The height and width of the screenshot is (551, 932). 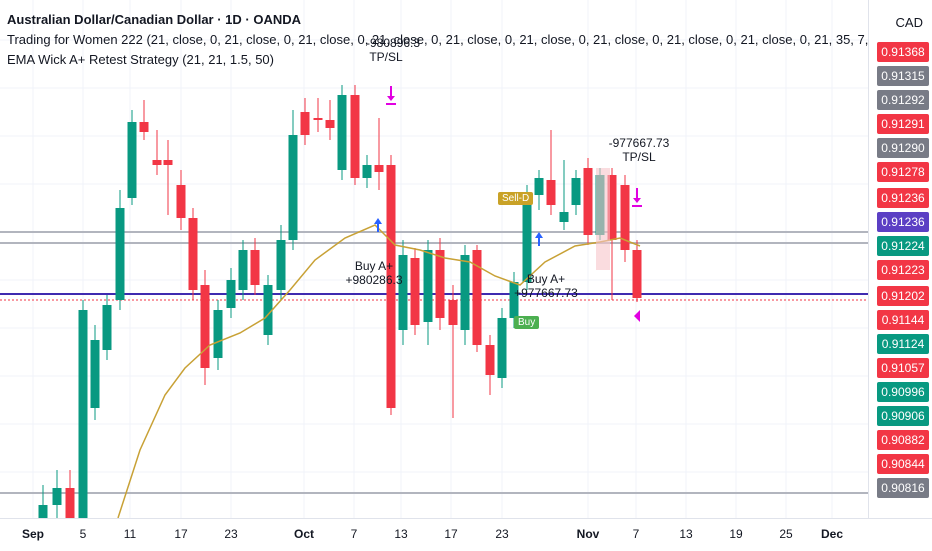 I want to click on tp-sl-1-value: -980896.3, so click(x=393, y=43).